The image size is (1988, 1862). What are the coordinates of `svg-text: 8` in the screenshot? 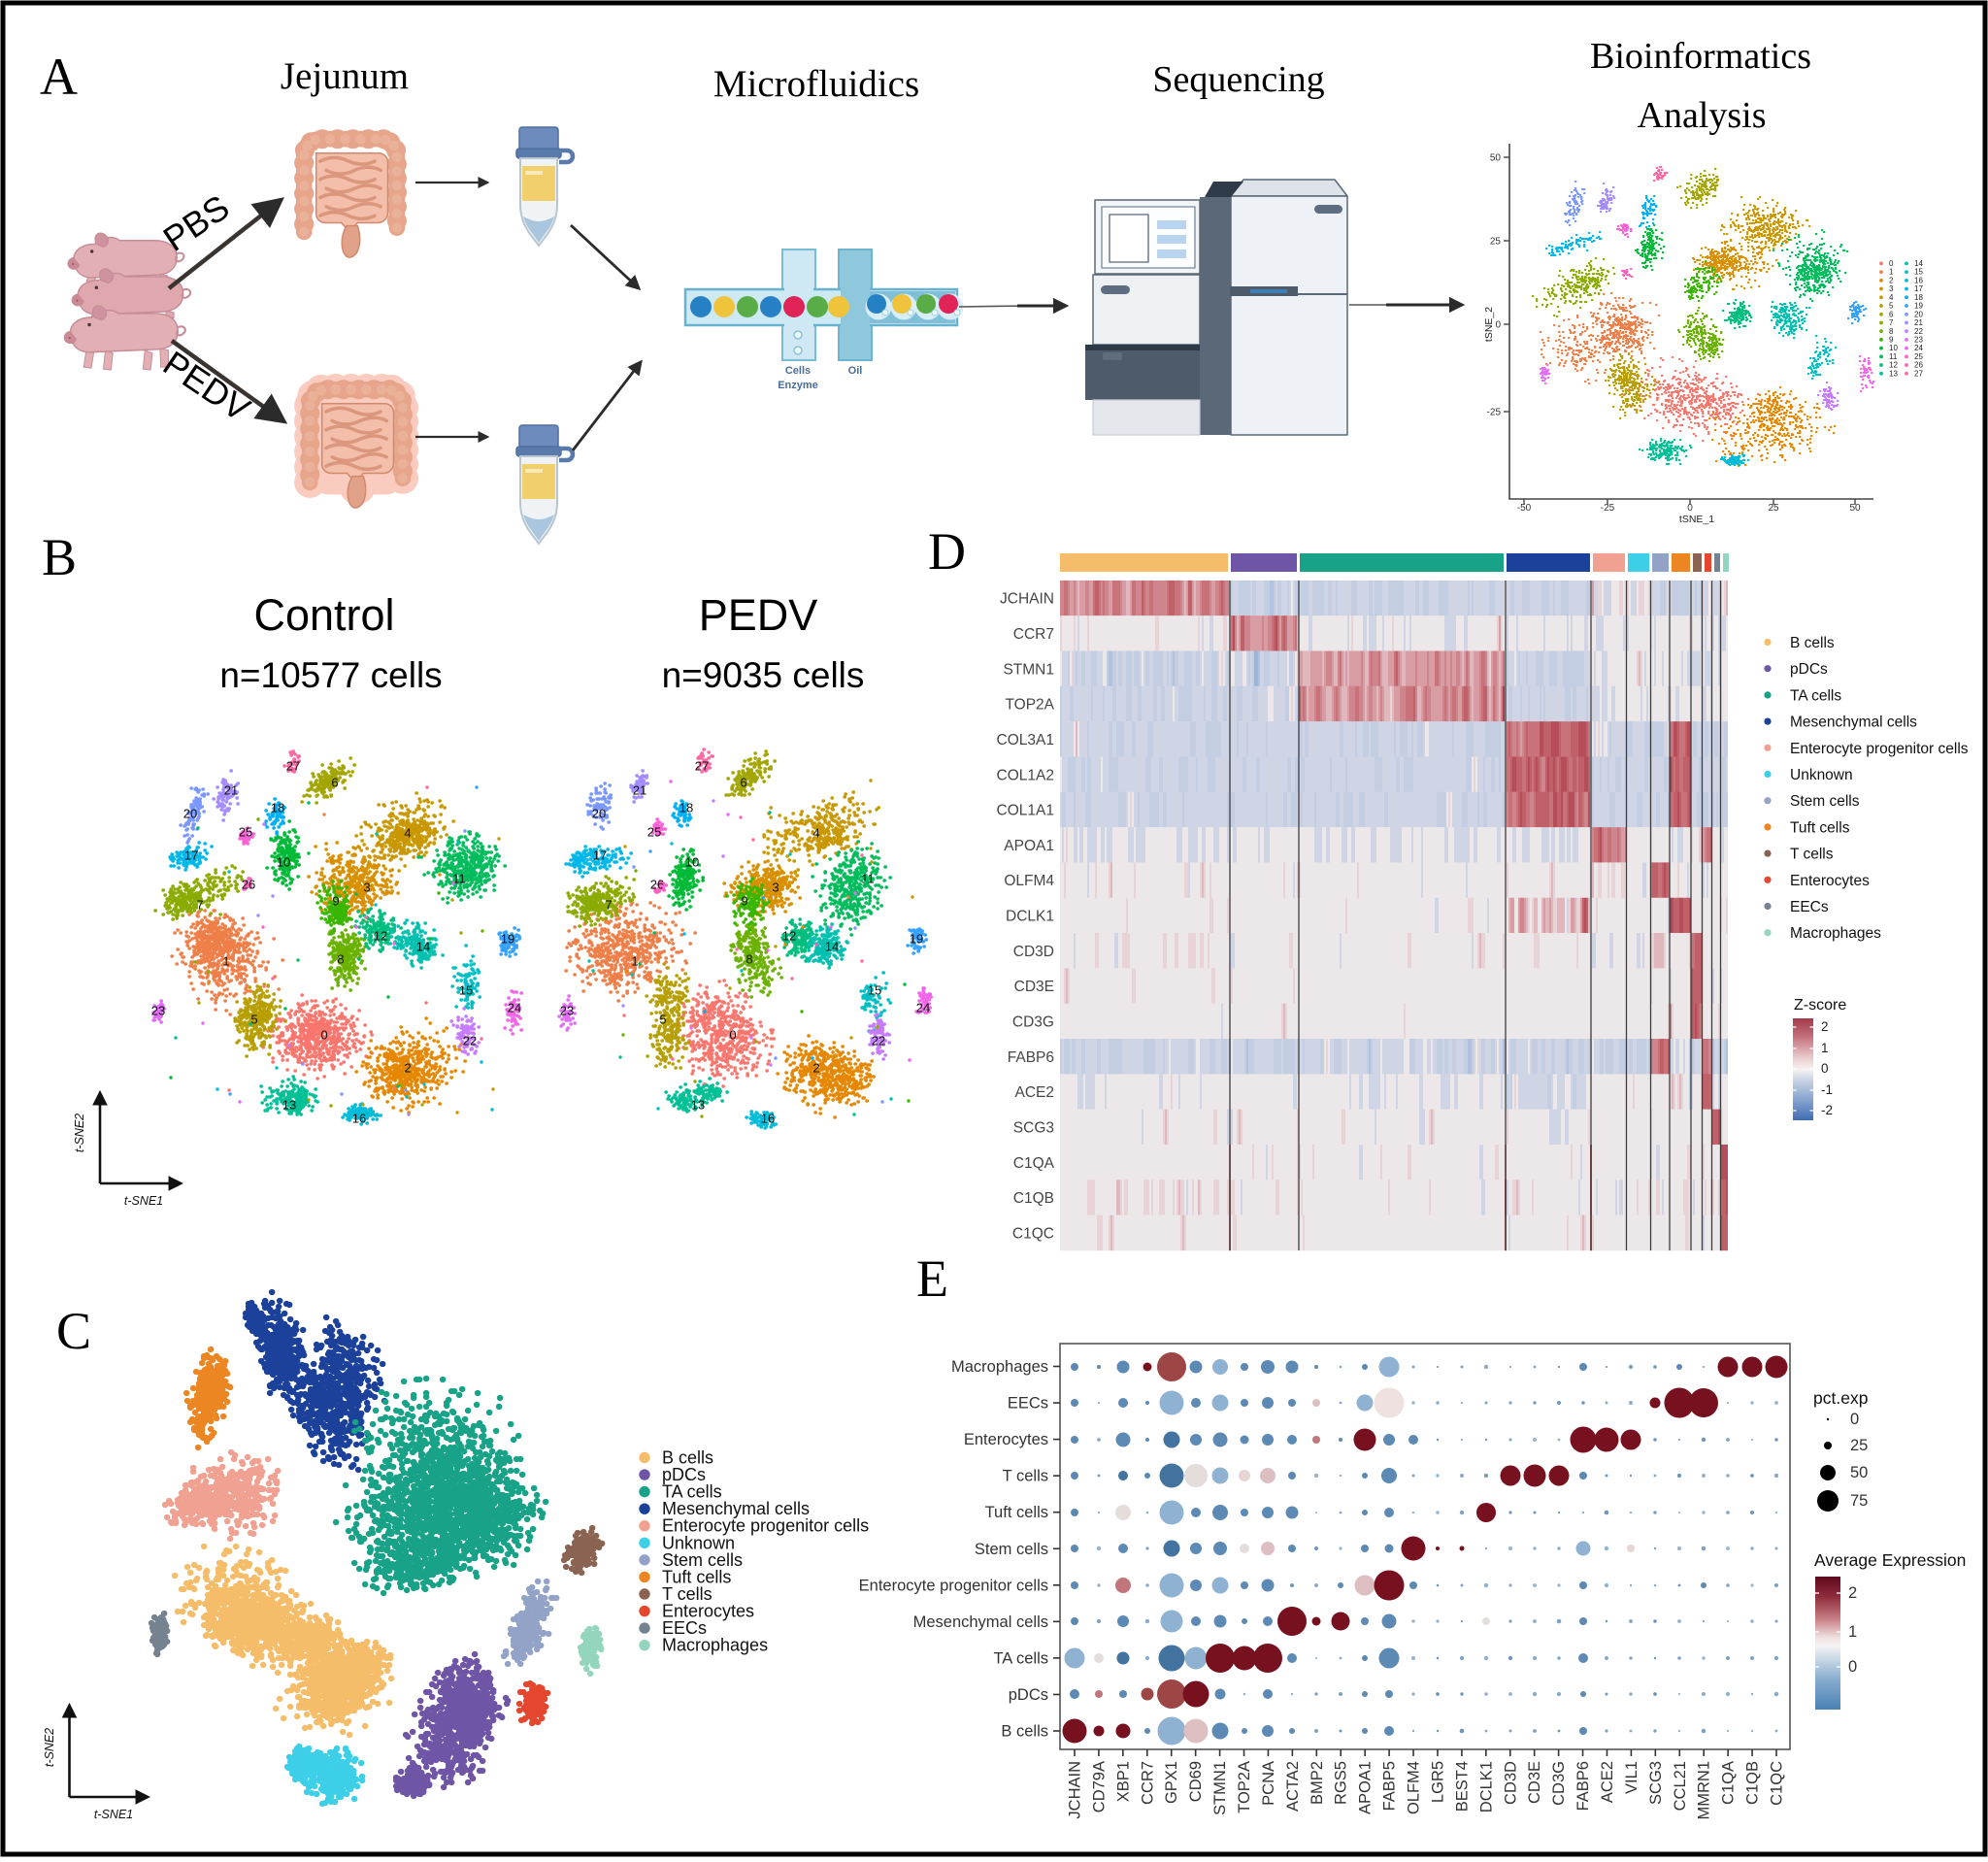 It's located at (1891, 331).